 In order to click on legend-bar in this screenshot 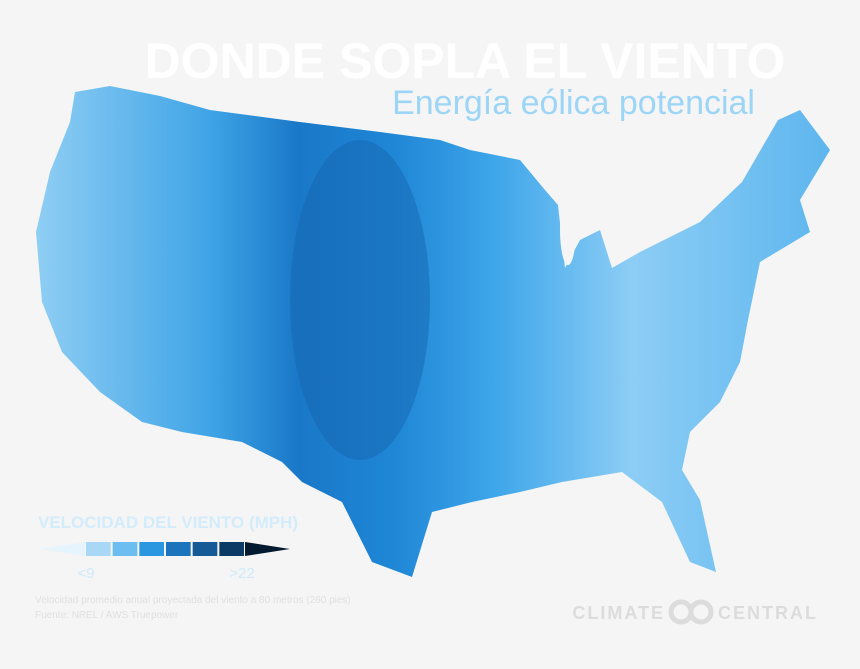, I will do `click(165, 549)`.